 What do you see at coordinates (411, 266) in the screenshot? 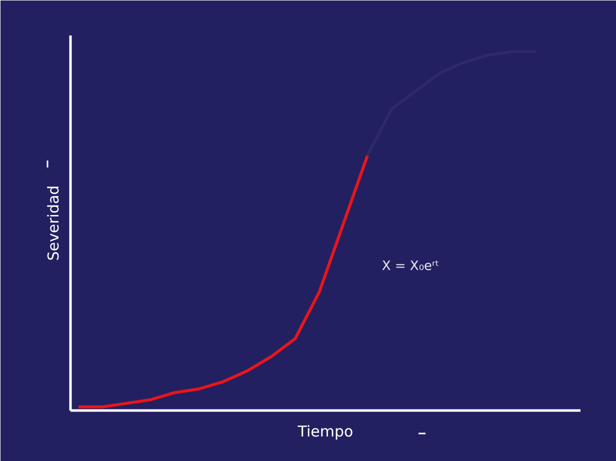
I see `annotation: X = X₀eʳᵗ` at bounding box center [411, 266].